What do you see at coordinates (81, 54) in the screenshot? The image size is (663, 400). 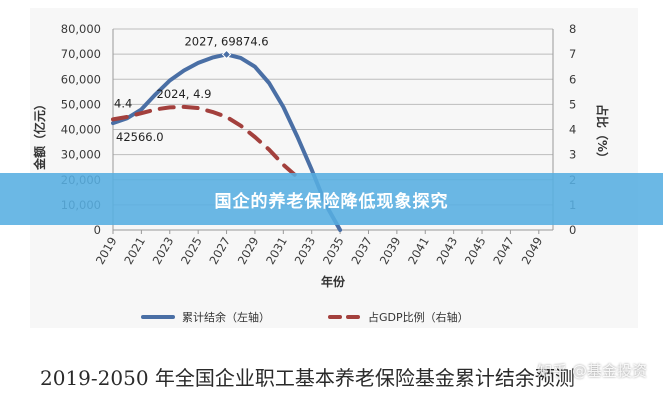 I see `y-left-tick-label: 70,000` at bounding box center [81, 54].